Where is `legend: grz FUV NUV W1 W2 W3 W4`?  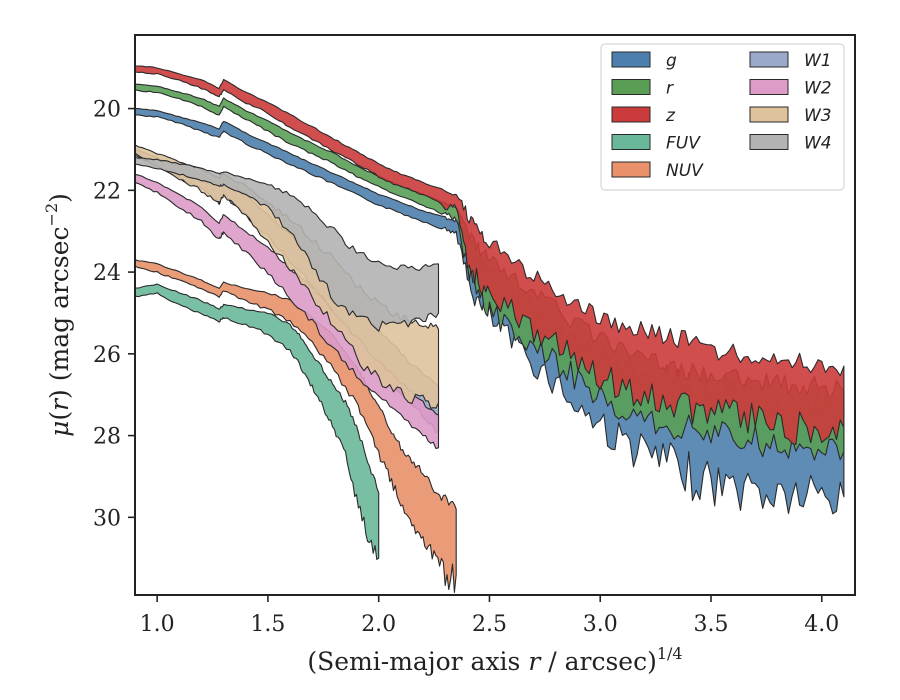
legend: grz FUV NUV W1 W2 W3 W4 is located at coordinates (722, 117).